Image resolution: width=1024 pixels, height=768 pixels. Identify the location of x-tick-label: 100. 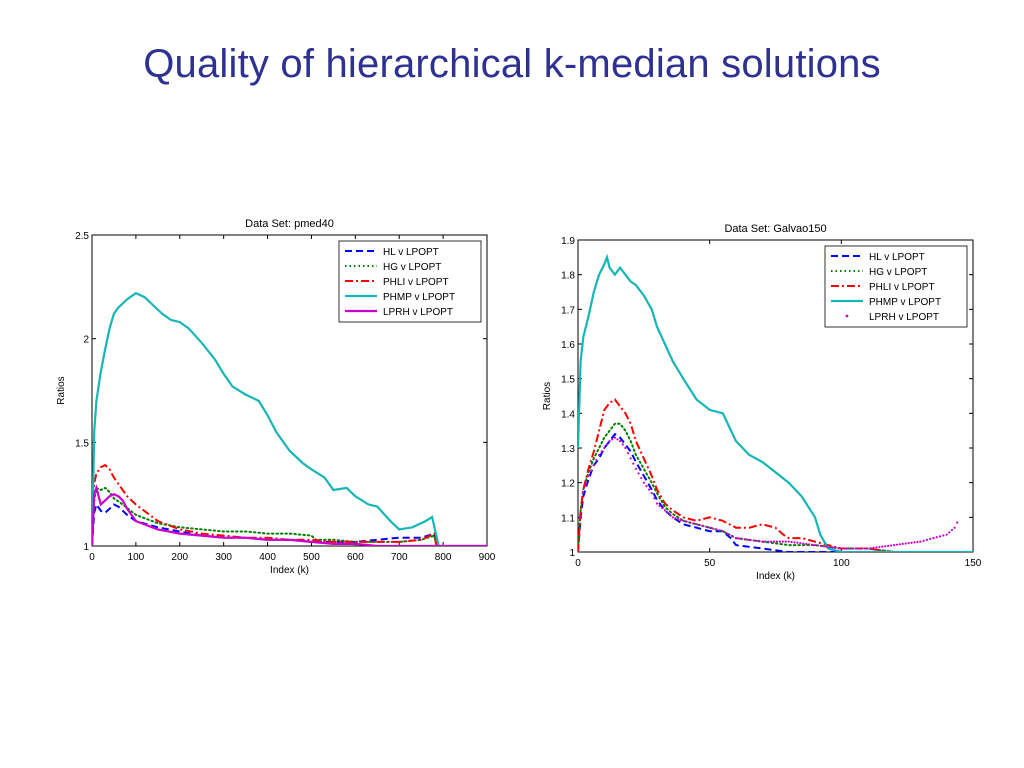
(136, 557).